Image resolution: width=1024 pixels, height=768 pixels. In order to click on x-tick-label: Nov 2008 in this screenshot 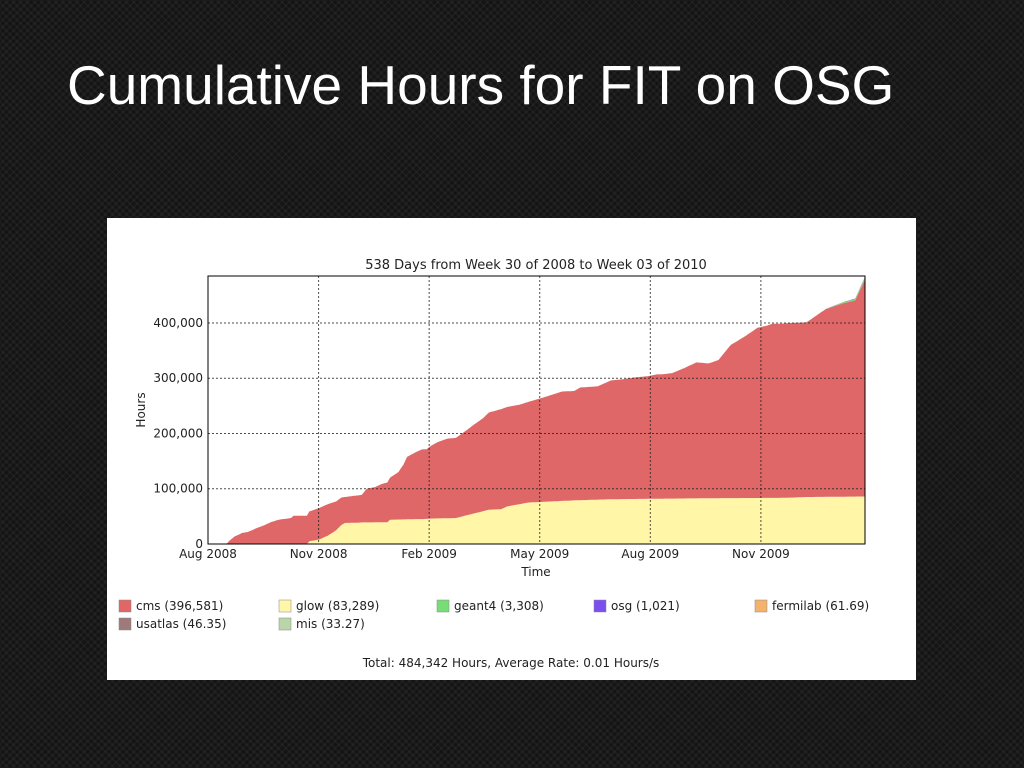, I will do `click(319, 554)`.